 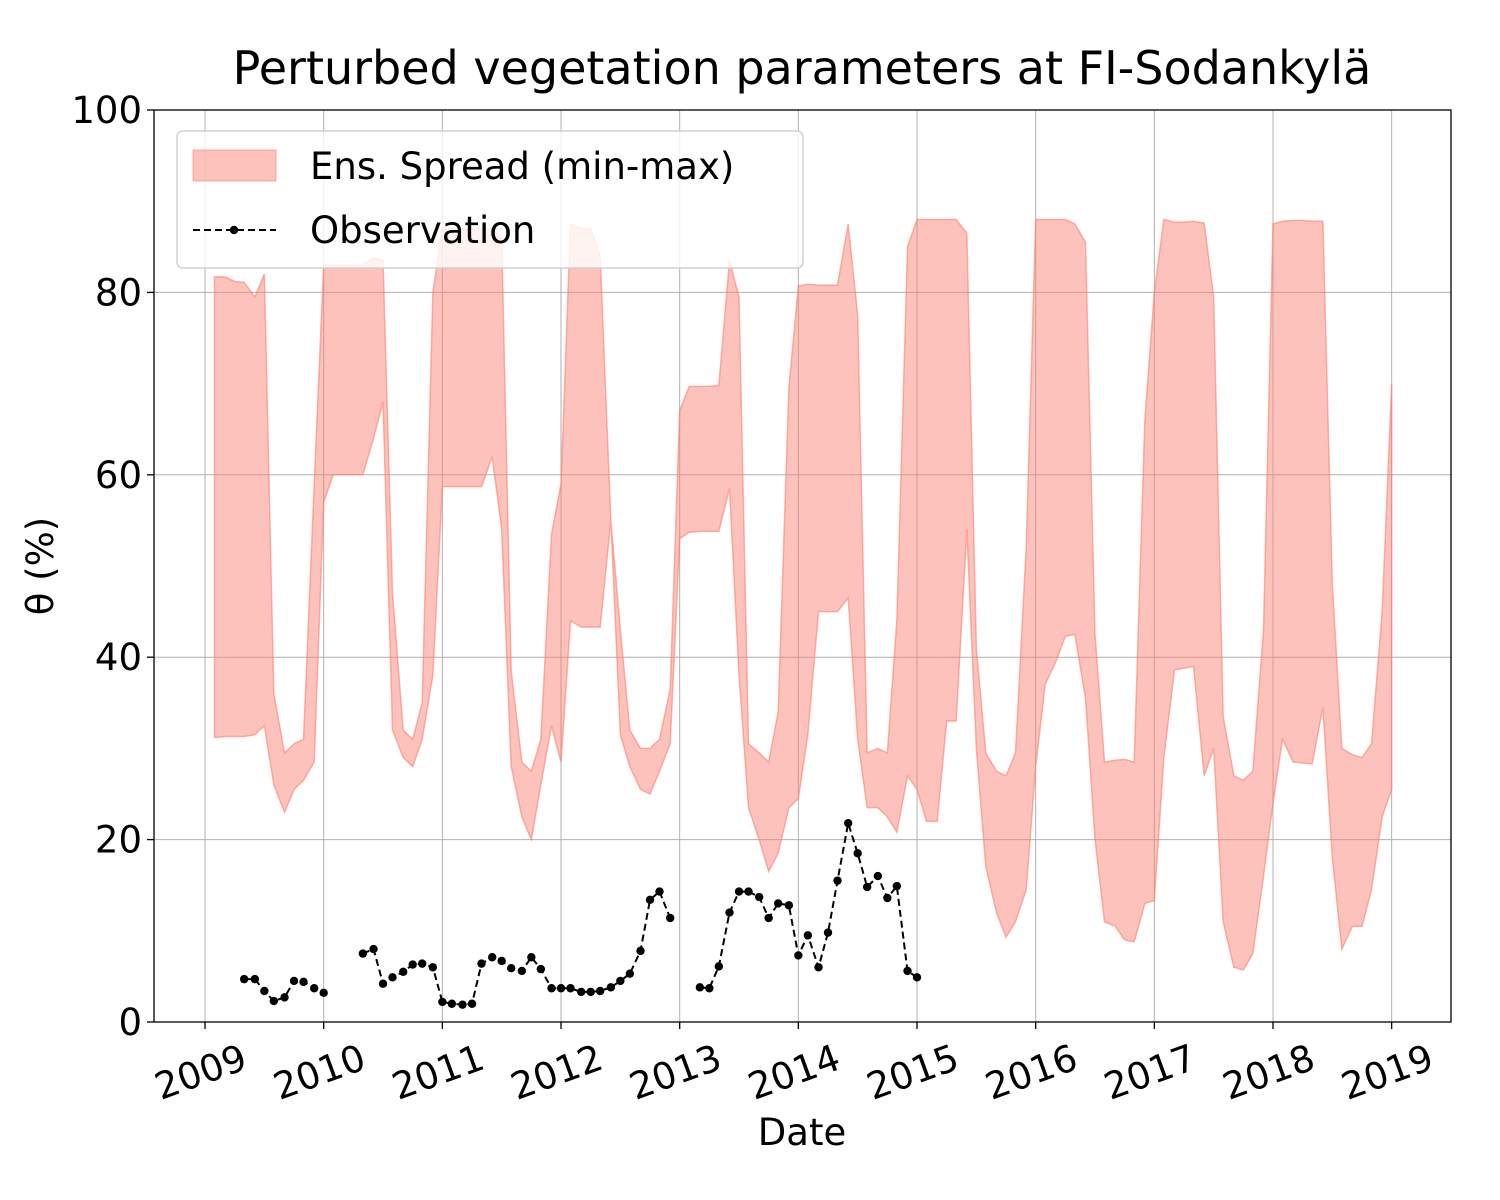 I want to click on legend-swatch, so click(x=234, y=165).